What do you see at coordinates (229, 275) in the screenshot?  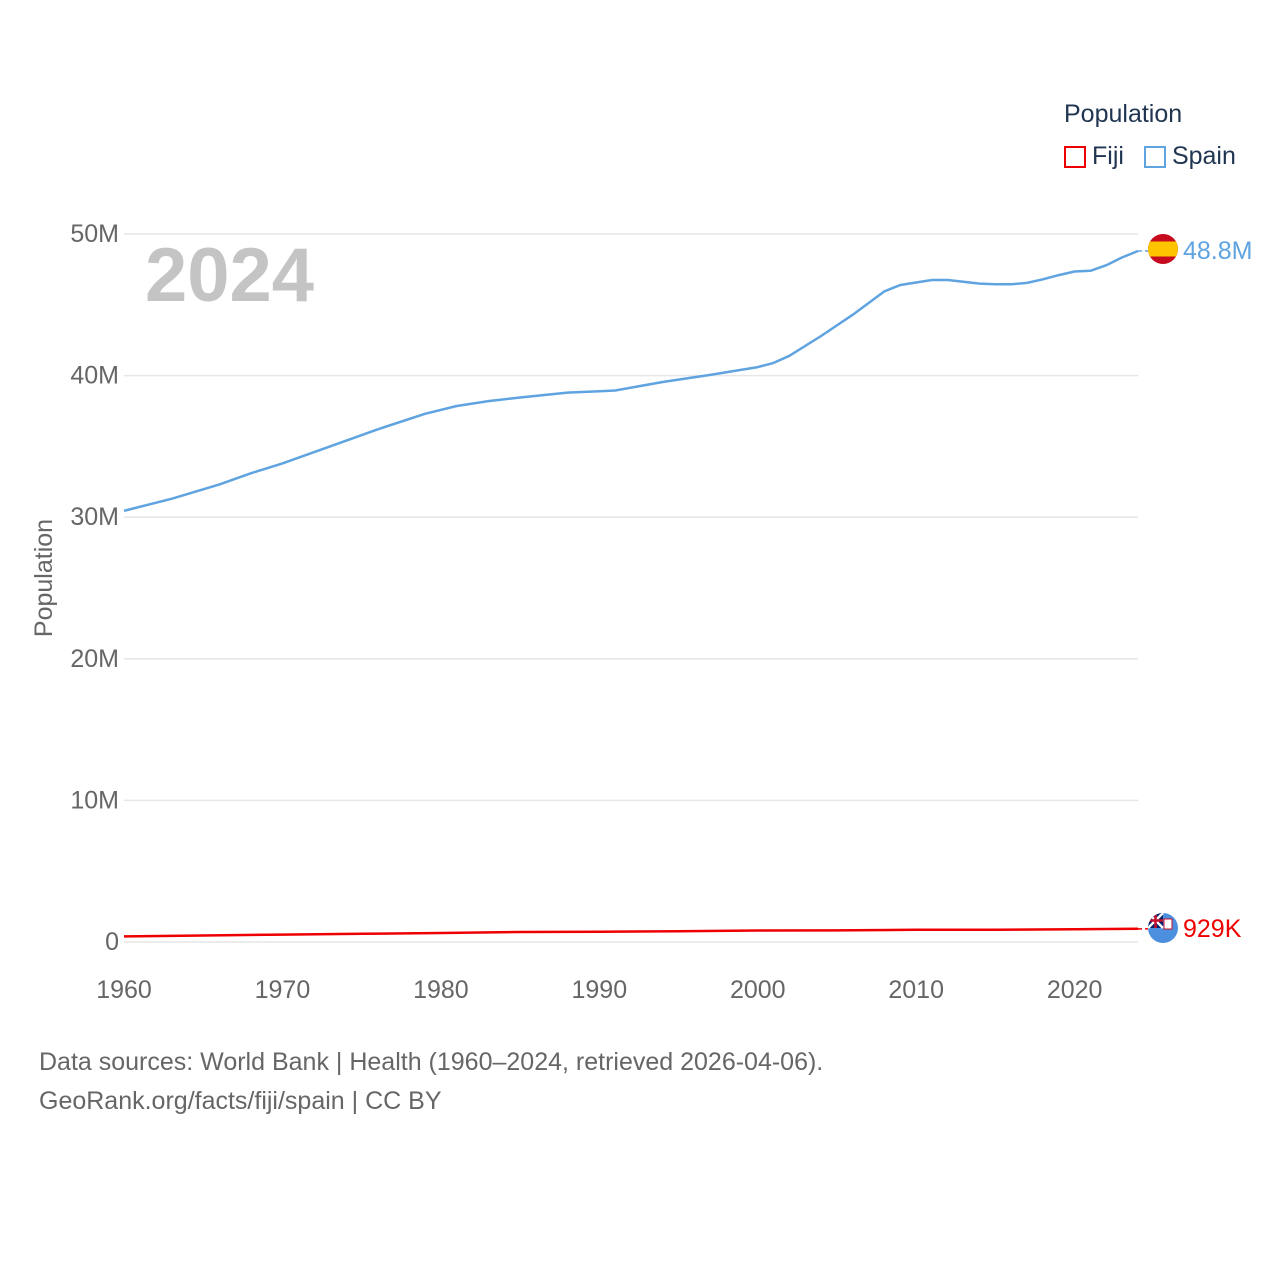 I see `year-label: 2024` at bounding box center [229, 275].